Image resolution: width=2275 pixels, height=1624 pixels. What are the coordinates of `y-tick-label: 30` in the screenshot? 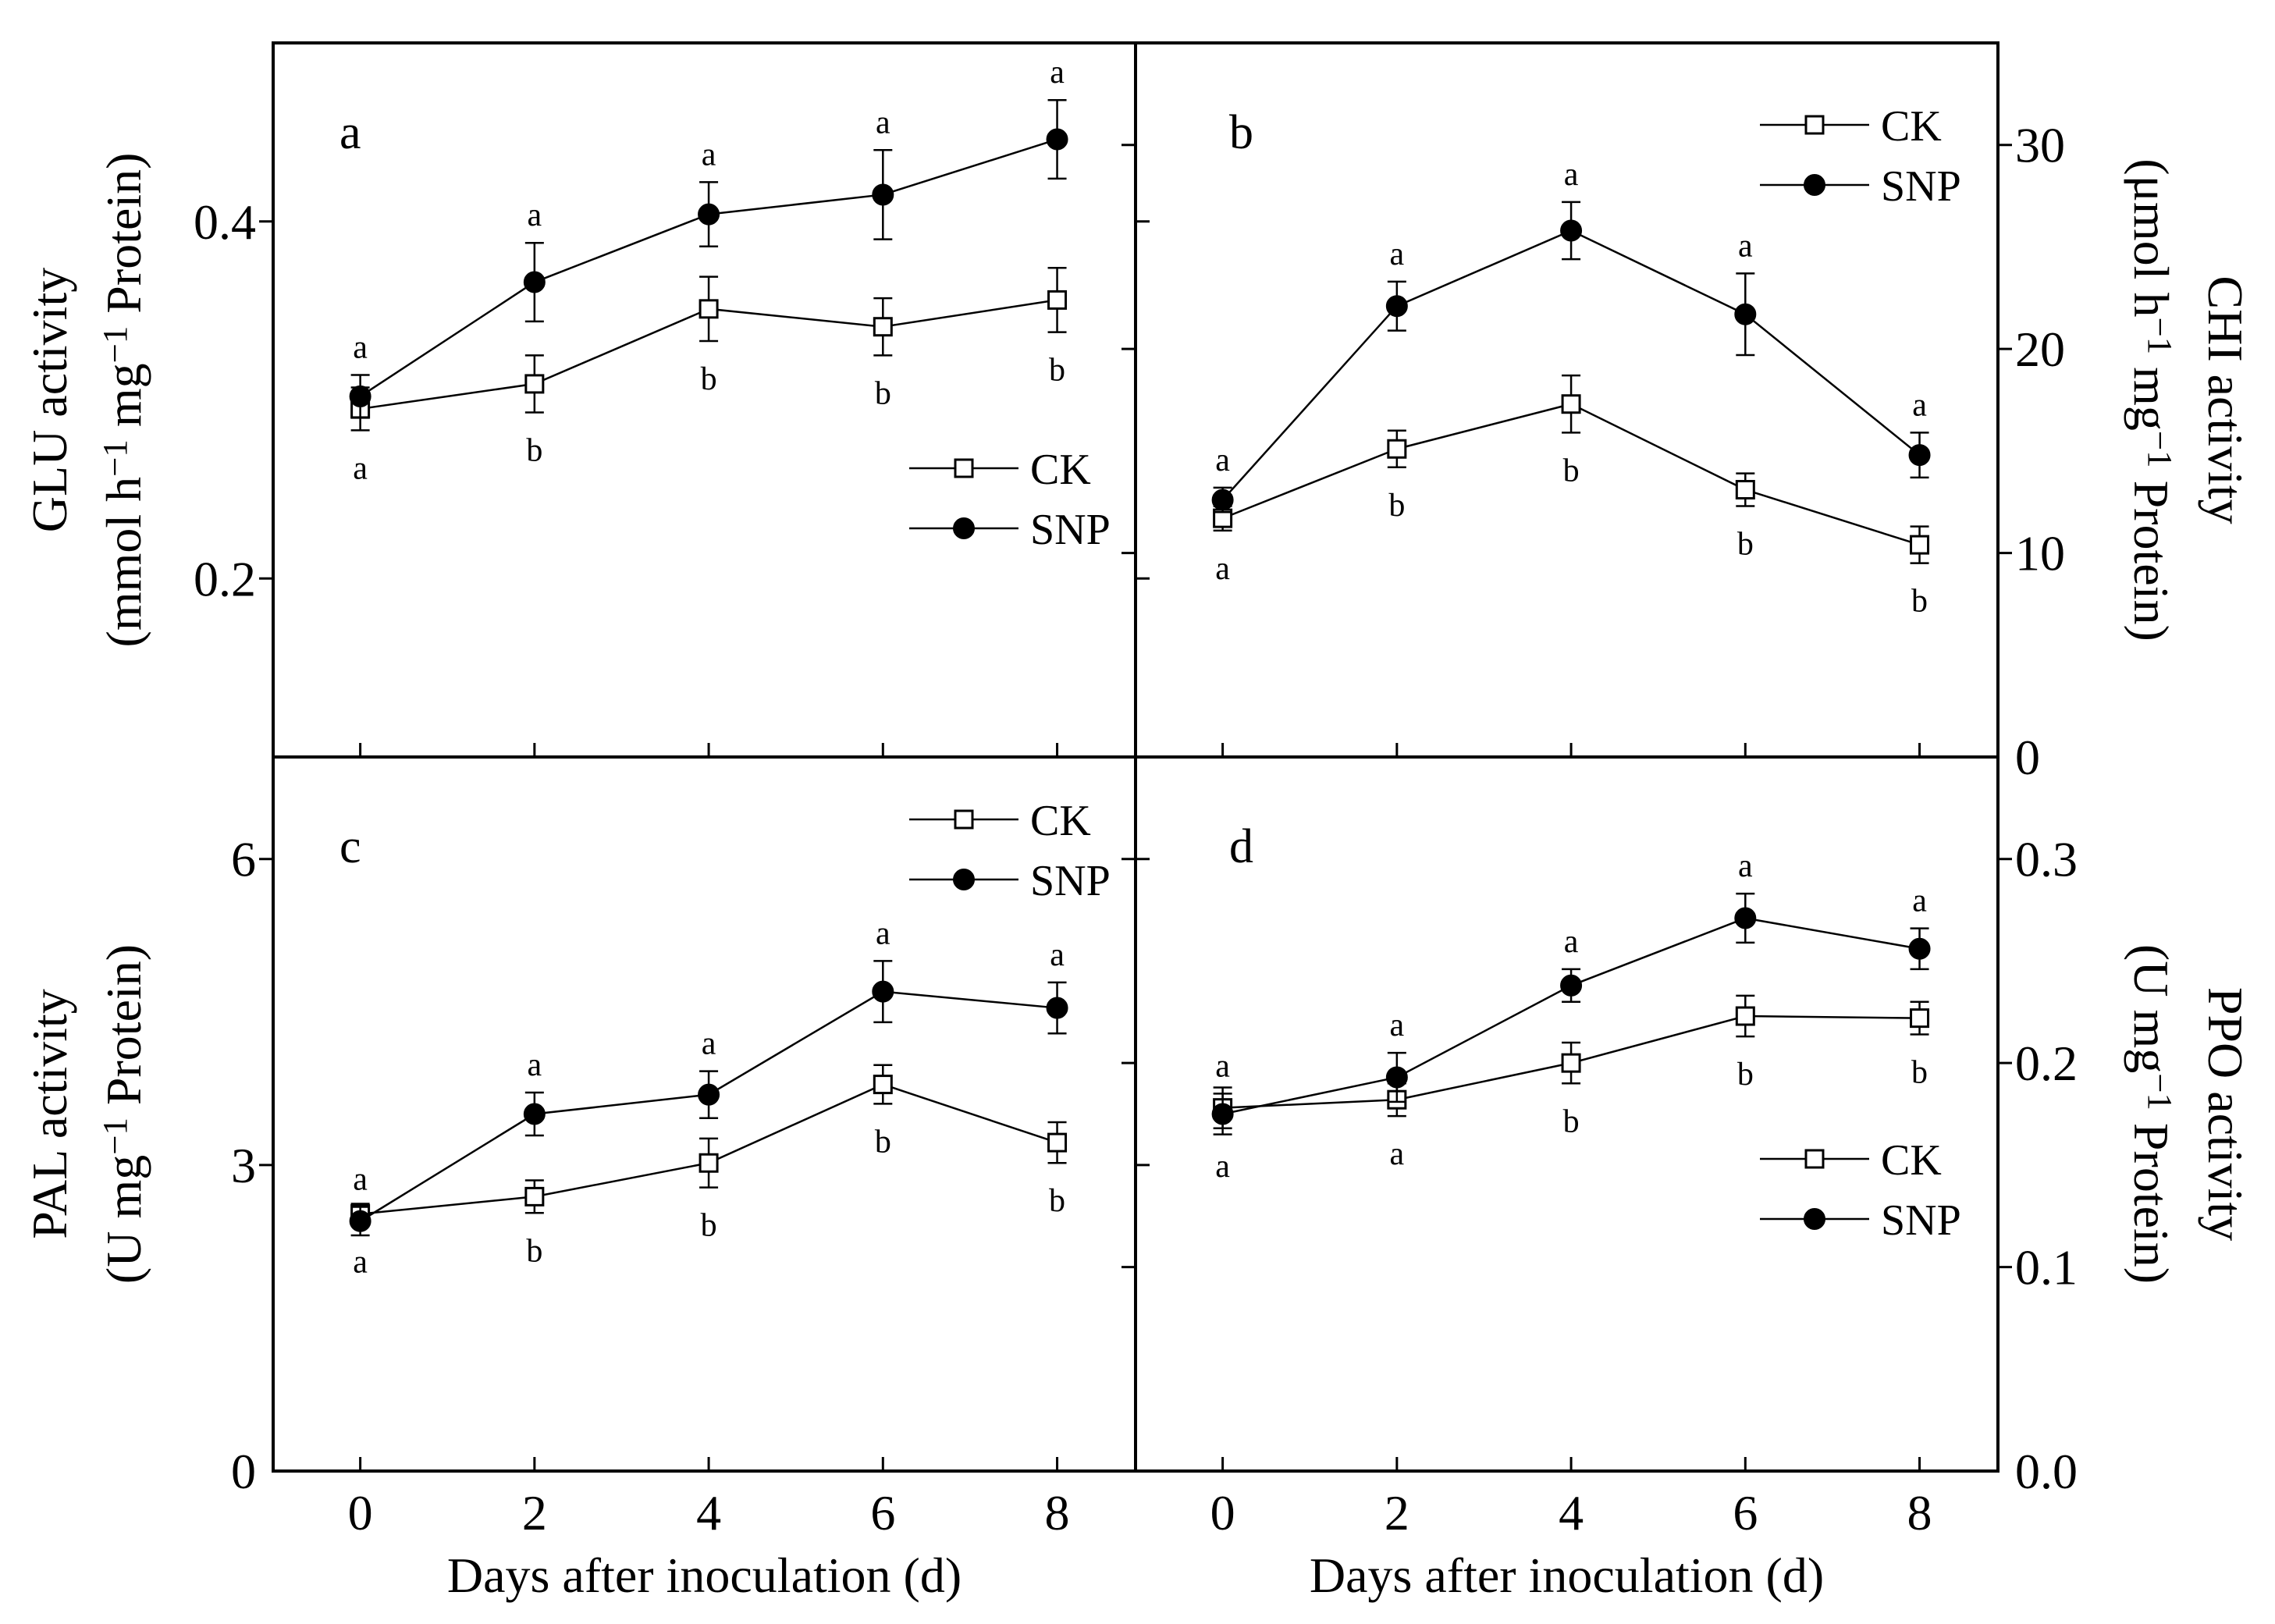 It's located at (2040, 145).